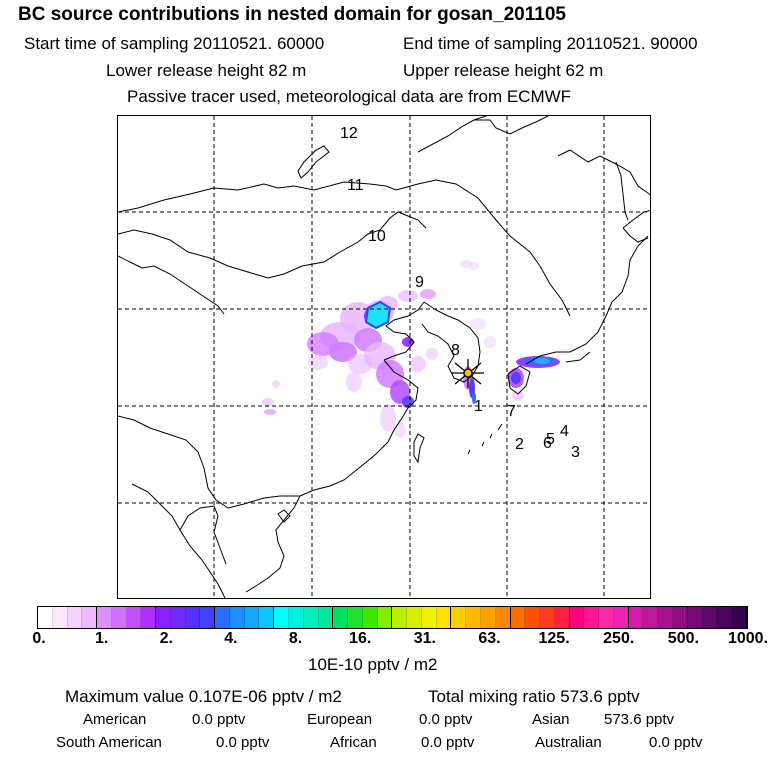 This screenshot has height=768, width=768. I want to click on maximum-value: Maximum value 0.107E-06 pptv / m2, so click(203, 696).